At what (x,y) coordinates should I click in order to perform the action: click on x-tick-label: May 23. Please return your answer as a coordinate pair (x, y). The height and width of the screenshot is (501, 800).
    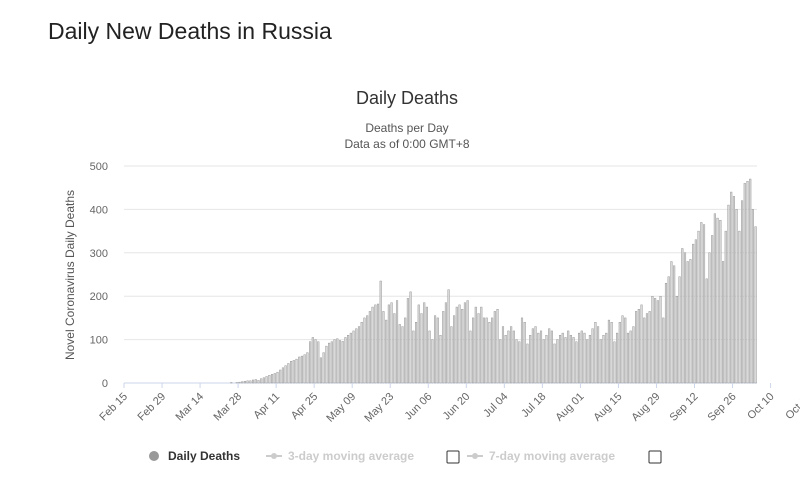
    Looking at the image, I should click on (379, 408).